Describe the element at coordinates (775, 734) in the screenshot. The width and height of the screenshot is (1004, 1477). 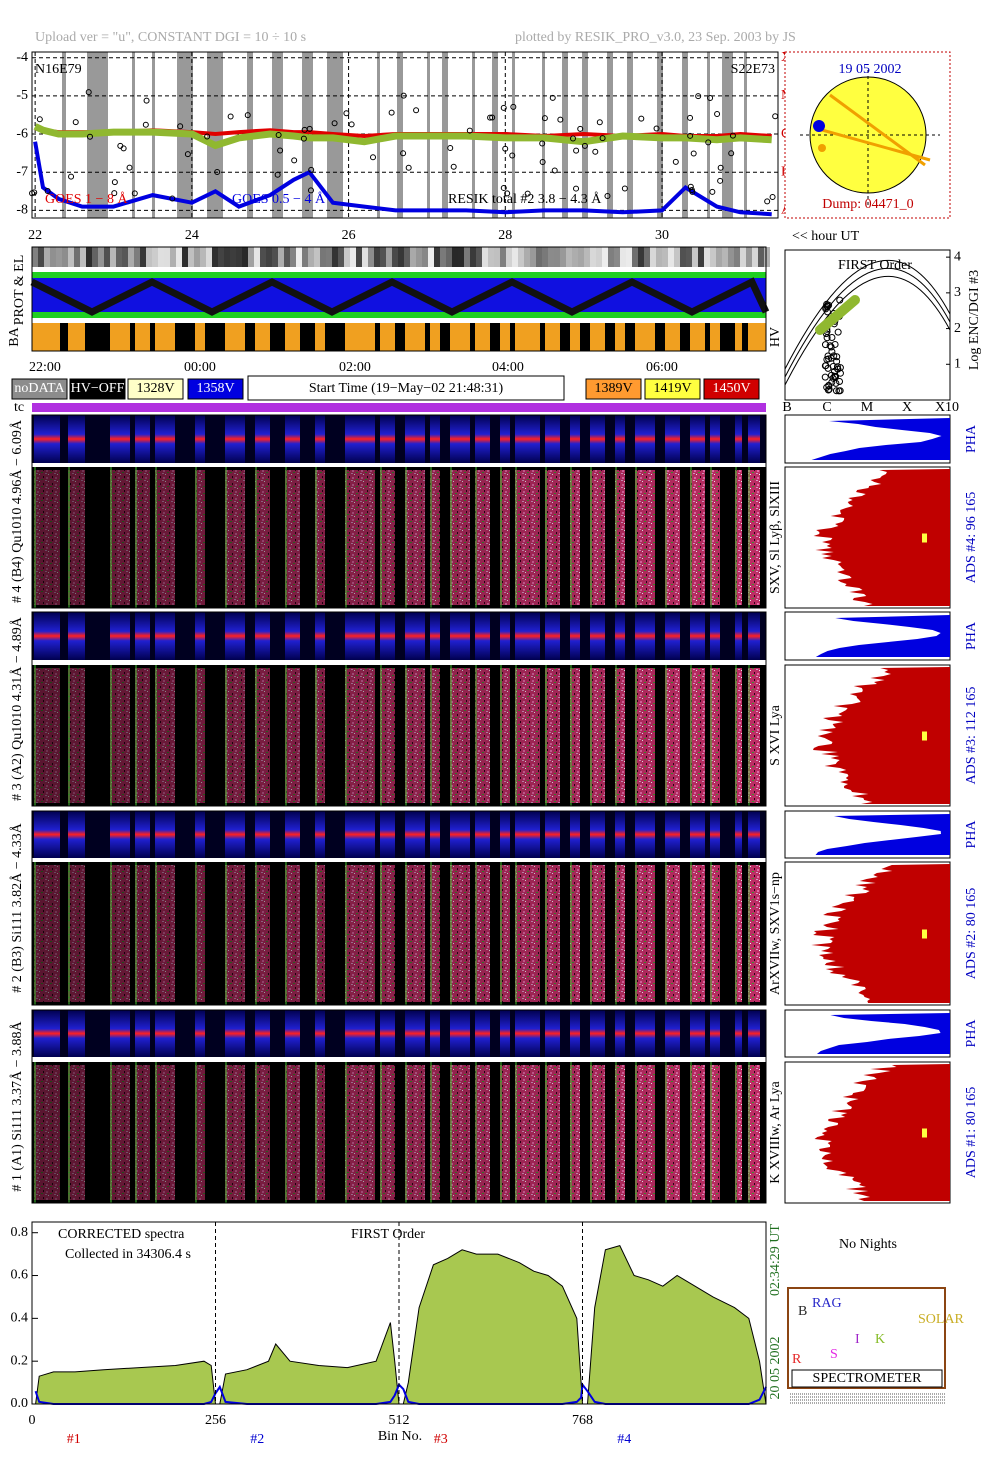
I see `channel-line-label: S XVI Lya` at that location.